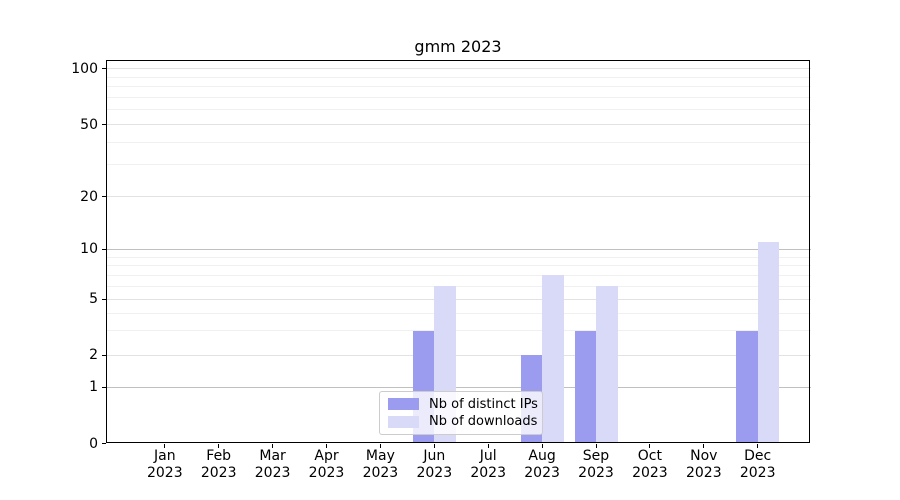 This screenshot has height=500, width=900. Describe the element at coordinates (758, 456) in the screenshot. I see `x-axis-month-label: Dec` at that location.